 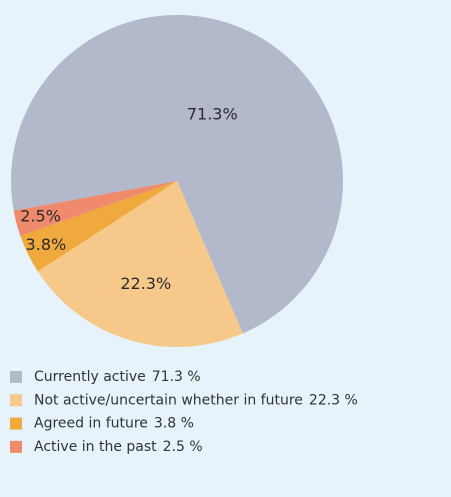 I want to click on slice-label: 2.5%, so click(x=40, y=216).